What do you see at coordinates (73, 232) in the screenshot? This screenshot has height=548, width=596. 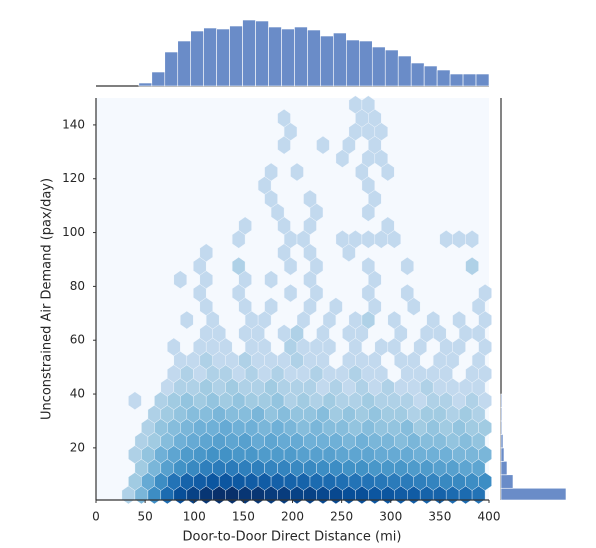 I see `y-tick-label: 100` at bounding box center [73, 232].